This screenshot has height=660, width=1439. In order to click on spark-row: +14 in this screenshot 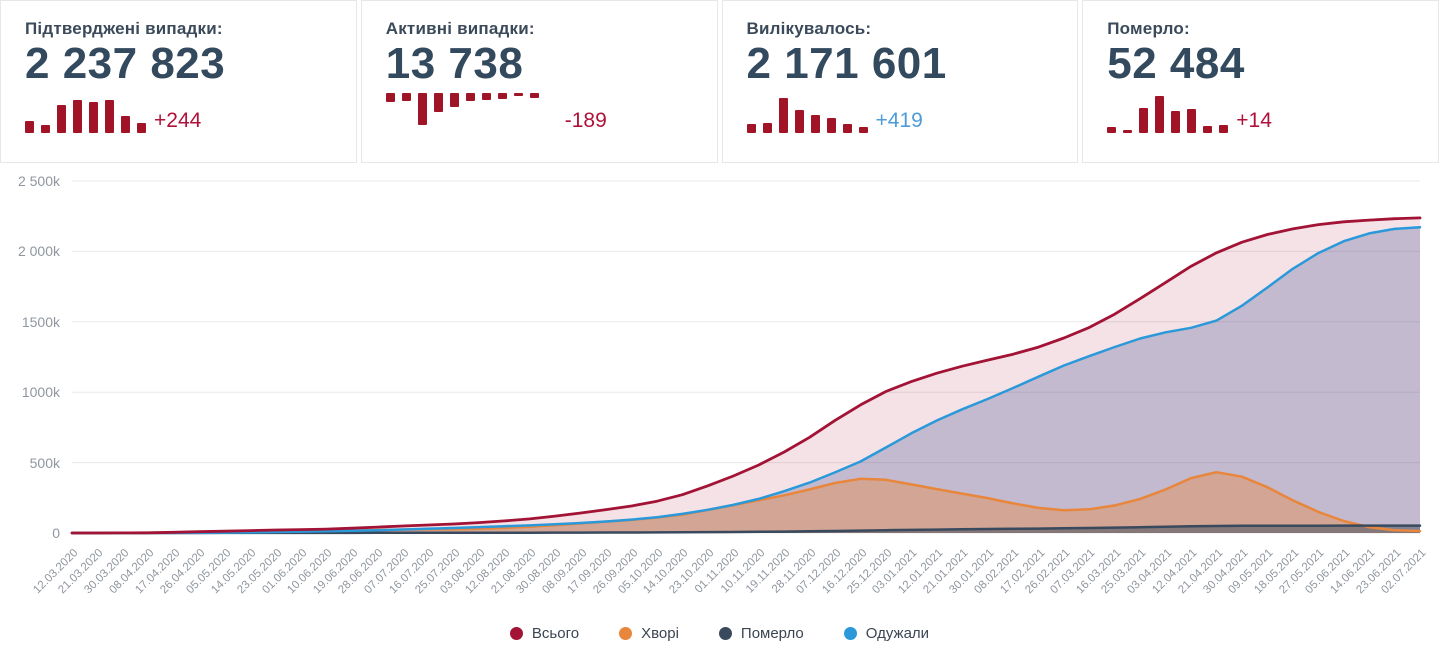, I will do `click(1262, 112)`.